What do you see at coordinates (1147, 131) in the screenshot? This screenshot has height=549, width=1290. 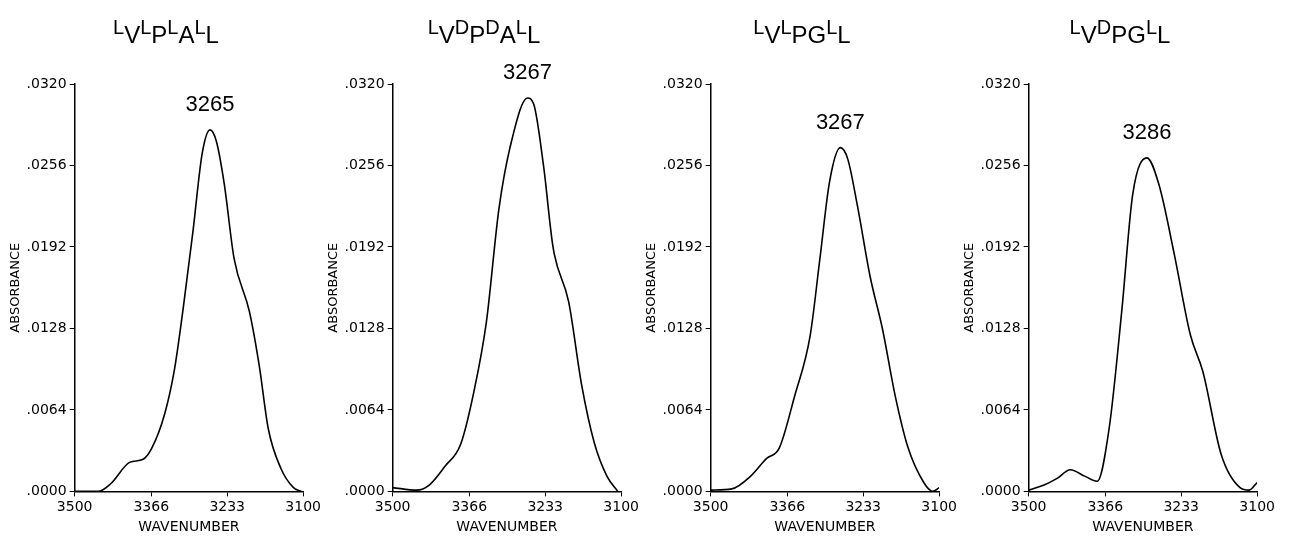 I see `annotation: 3286` at bounding box center [1147, 131].